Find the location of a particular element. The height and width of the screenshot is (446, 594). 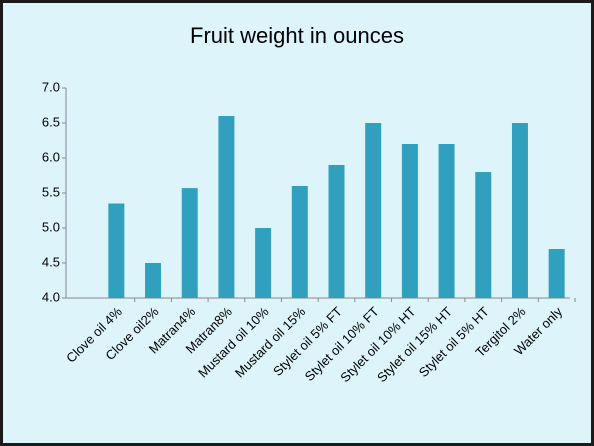

y-tick-label: 5.0 is located at coordinates (51, 226).